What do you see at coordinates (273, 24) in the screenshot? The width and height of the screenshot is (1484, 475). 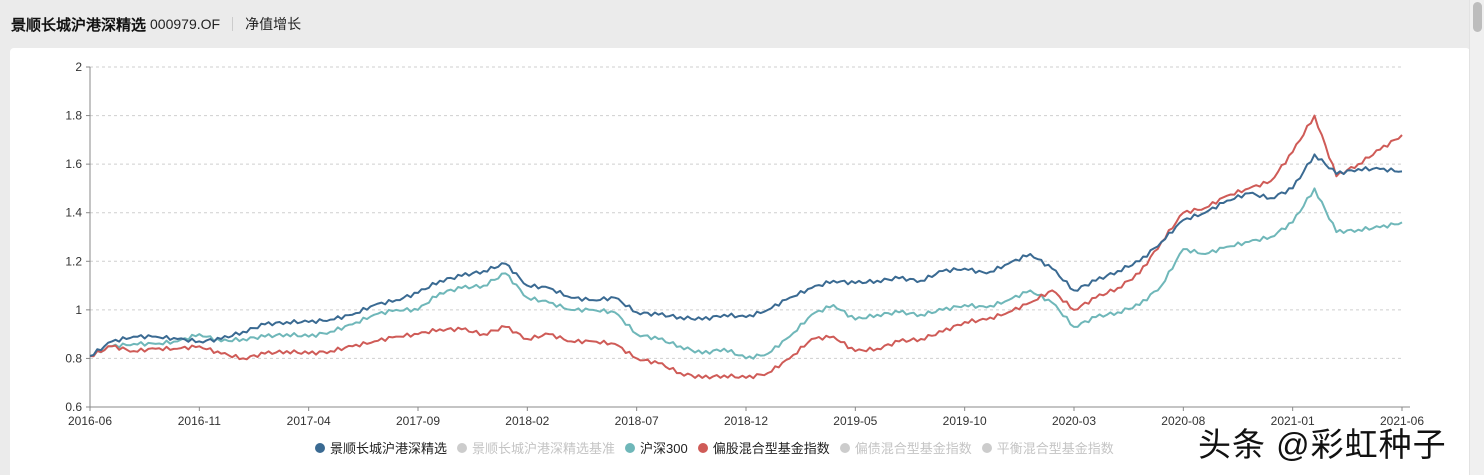 I see `tab-nav-growth: 净值增长` at bounding box center [273, 24].